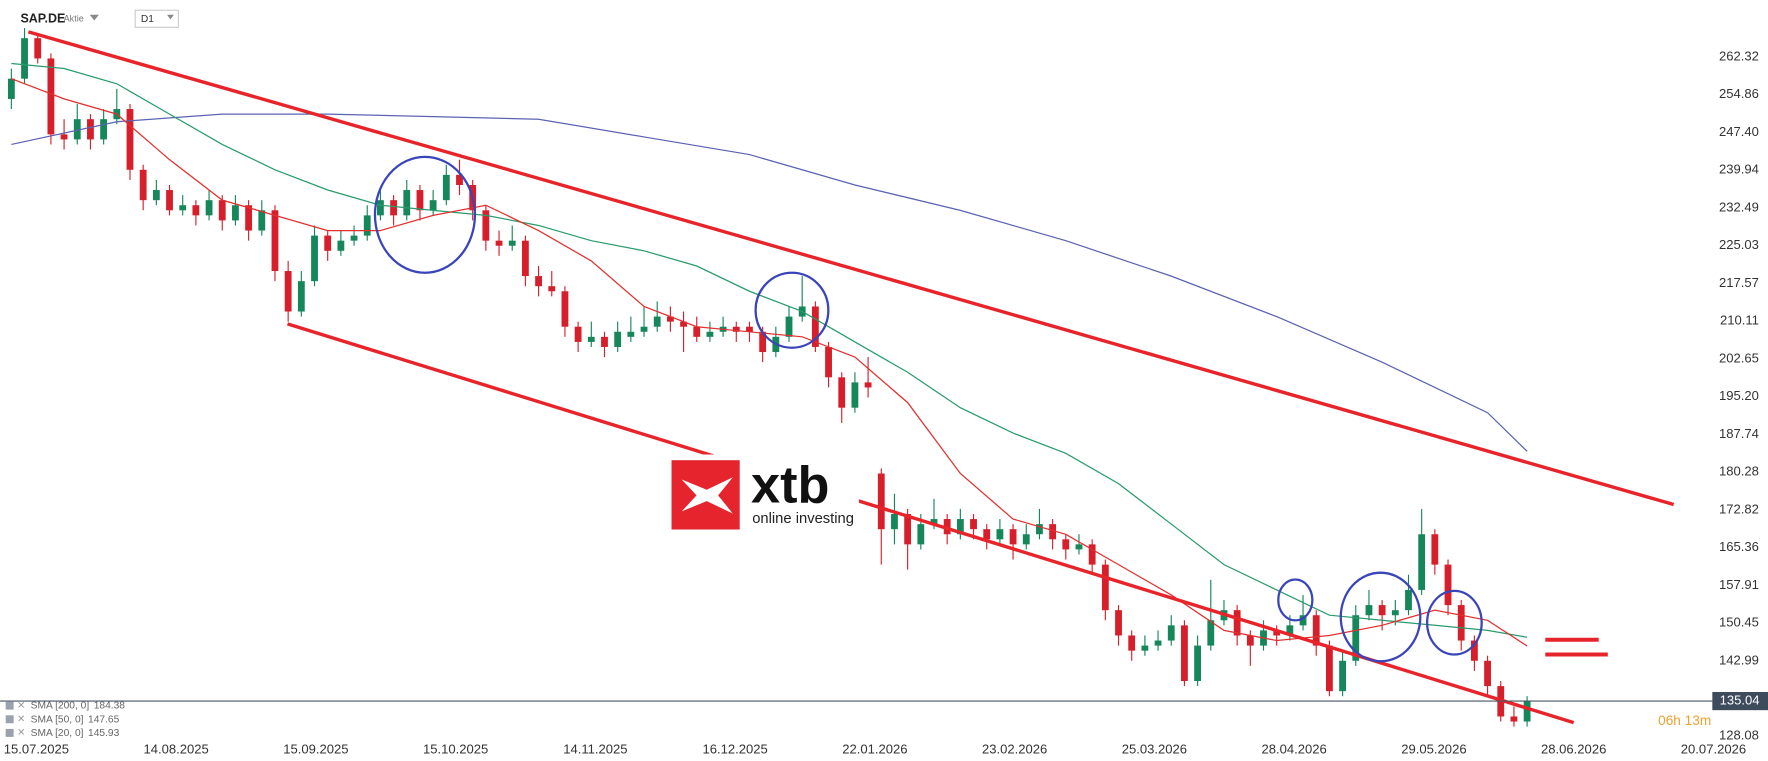  What do you see at coordinates (1739, 735) in the screenshot?
I see `y-tick-label: 128.08` at bounding box center [1739, 735].